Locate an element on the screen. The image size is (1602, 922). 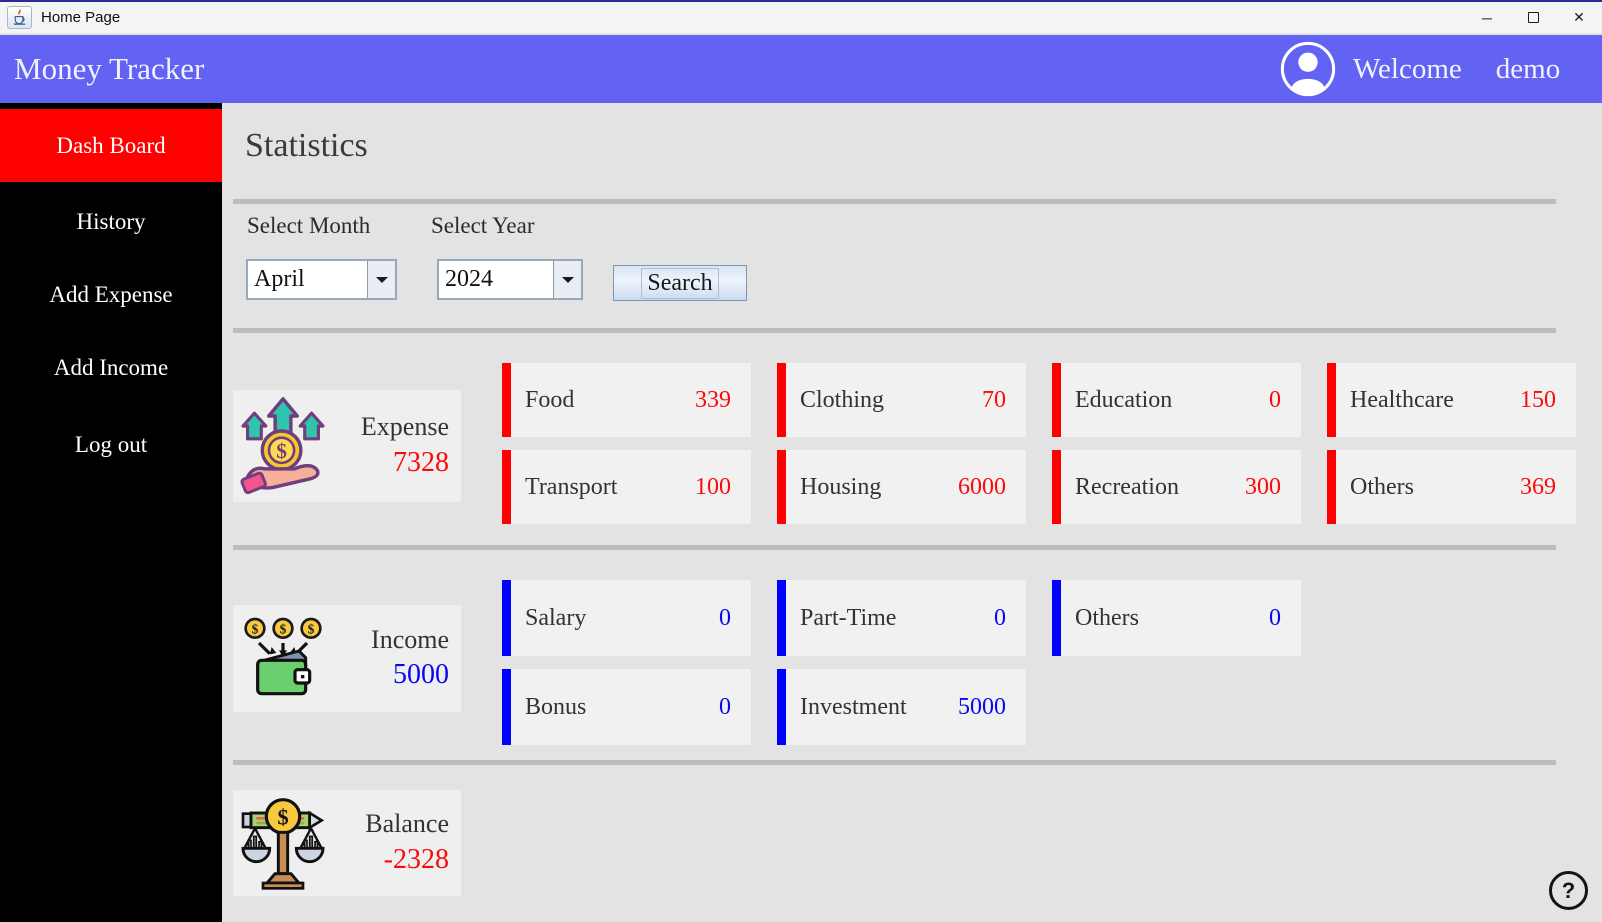
java-app-icon is located at coordinates (19, 17).